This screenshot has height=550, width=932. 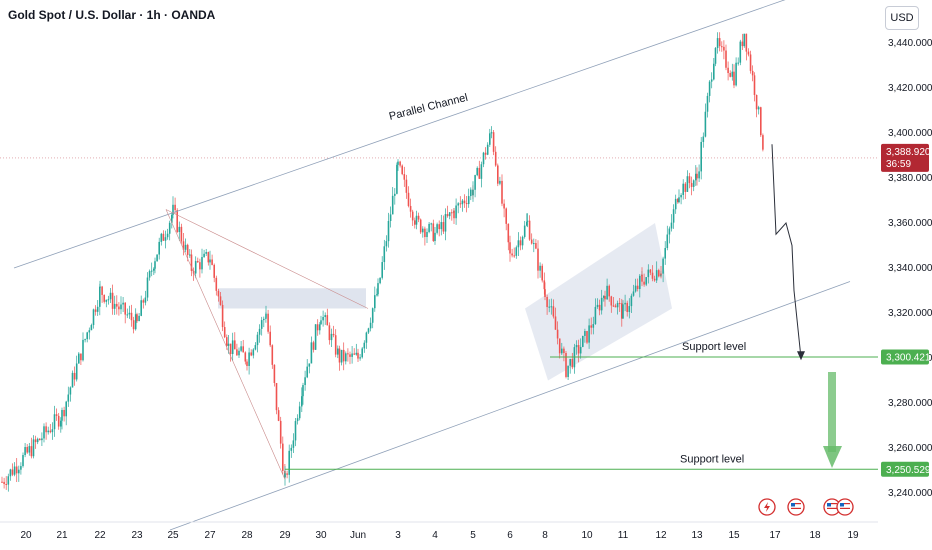 I want to click on x-tick-label: 30, so click(x=321, y=535).